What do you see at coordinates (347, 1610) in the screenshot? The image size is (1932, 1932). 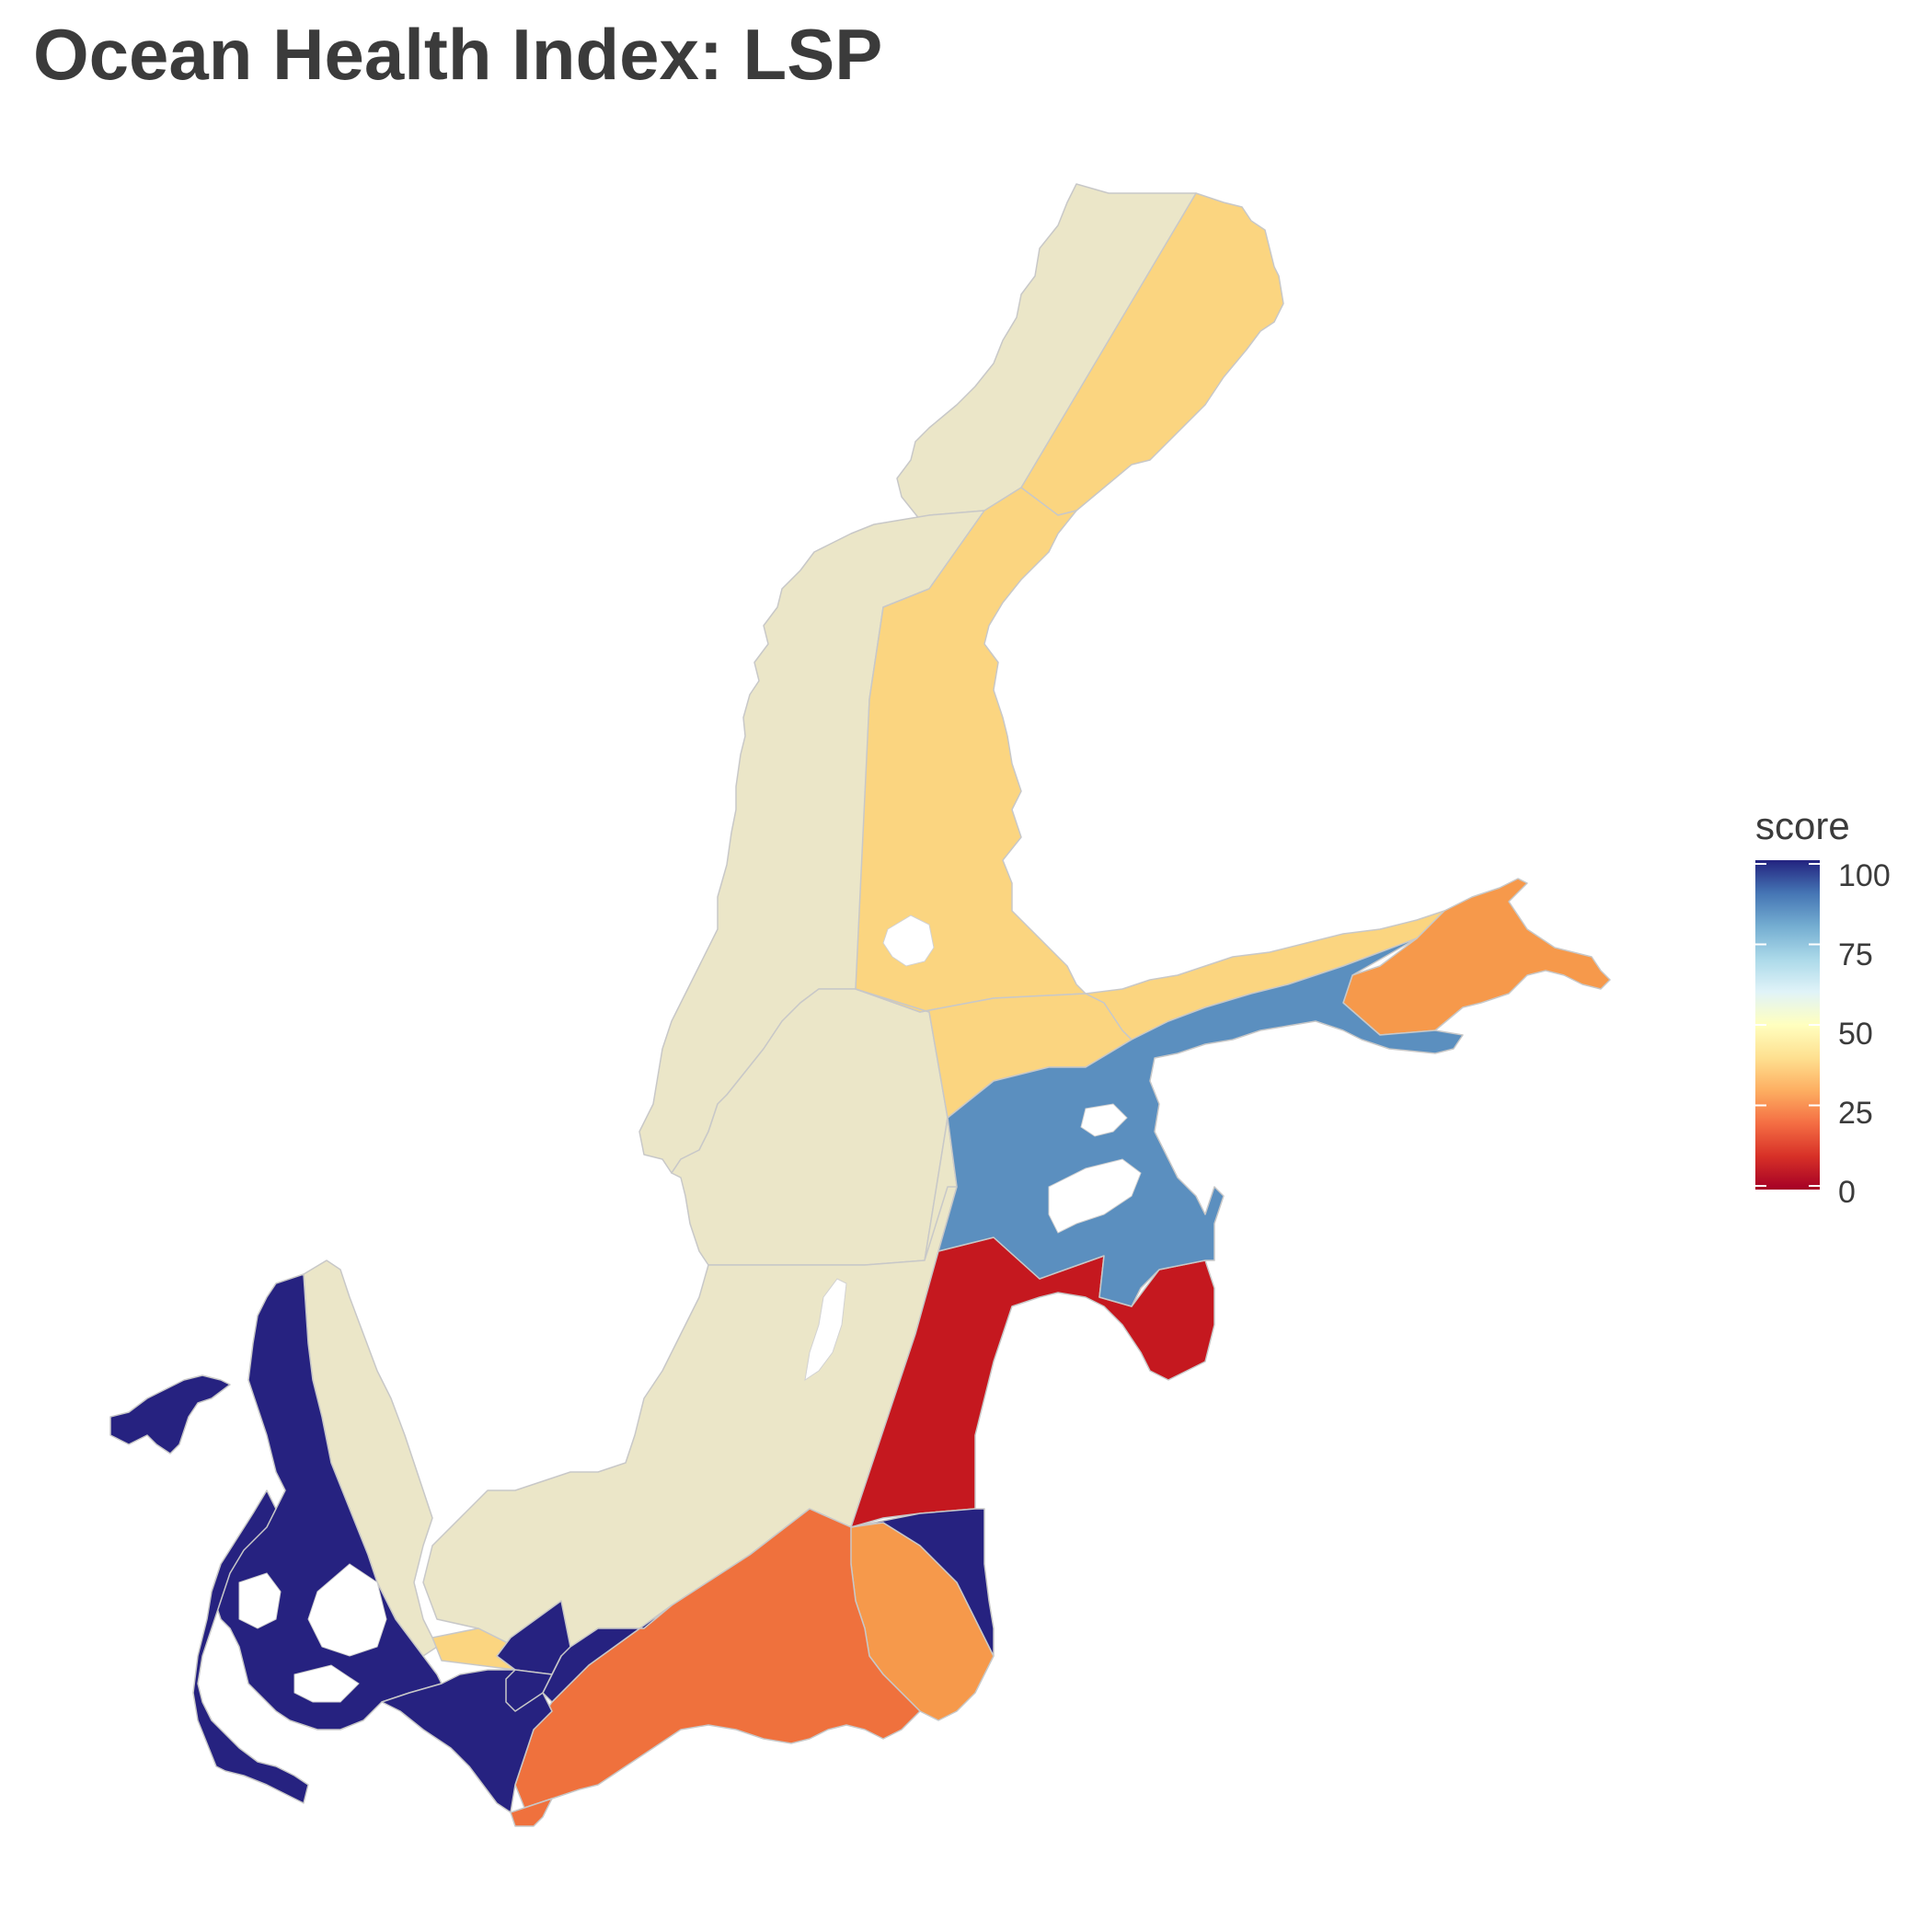 I see `island-zealand` at bounding box center [347, 1610].